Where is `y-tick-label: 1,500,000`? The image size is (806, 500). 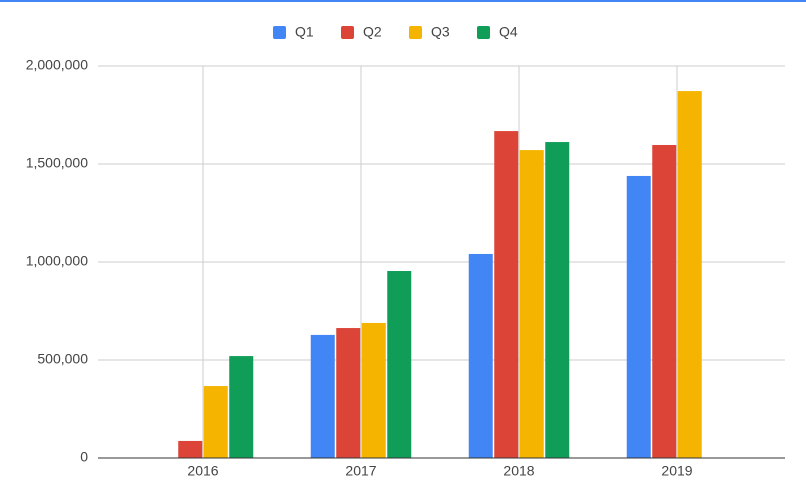
y-tick-label: 1,500,000 is located at coordinates (57, 163).